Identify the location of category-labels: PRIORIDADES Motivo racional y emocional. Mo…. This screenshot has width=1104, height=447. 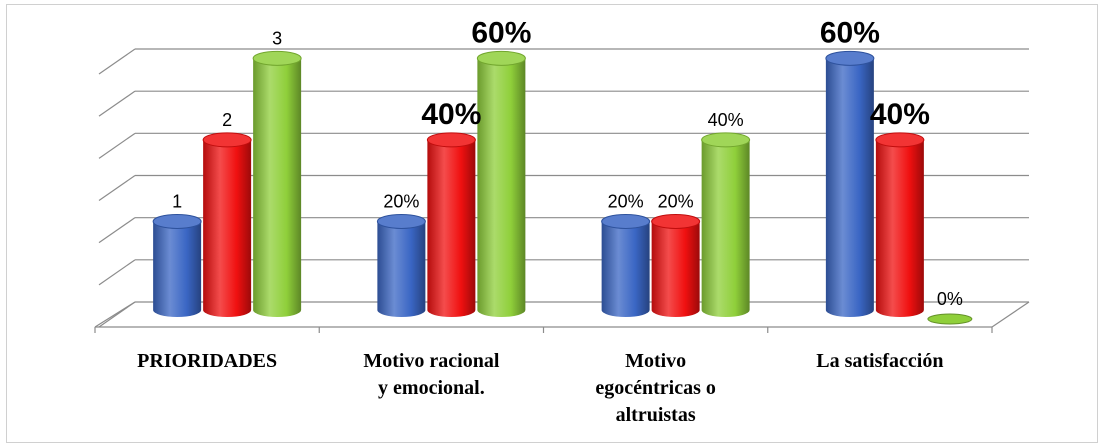
(540, 388).